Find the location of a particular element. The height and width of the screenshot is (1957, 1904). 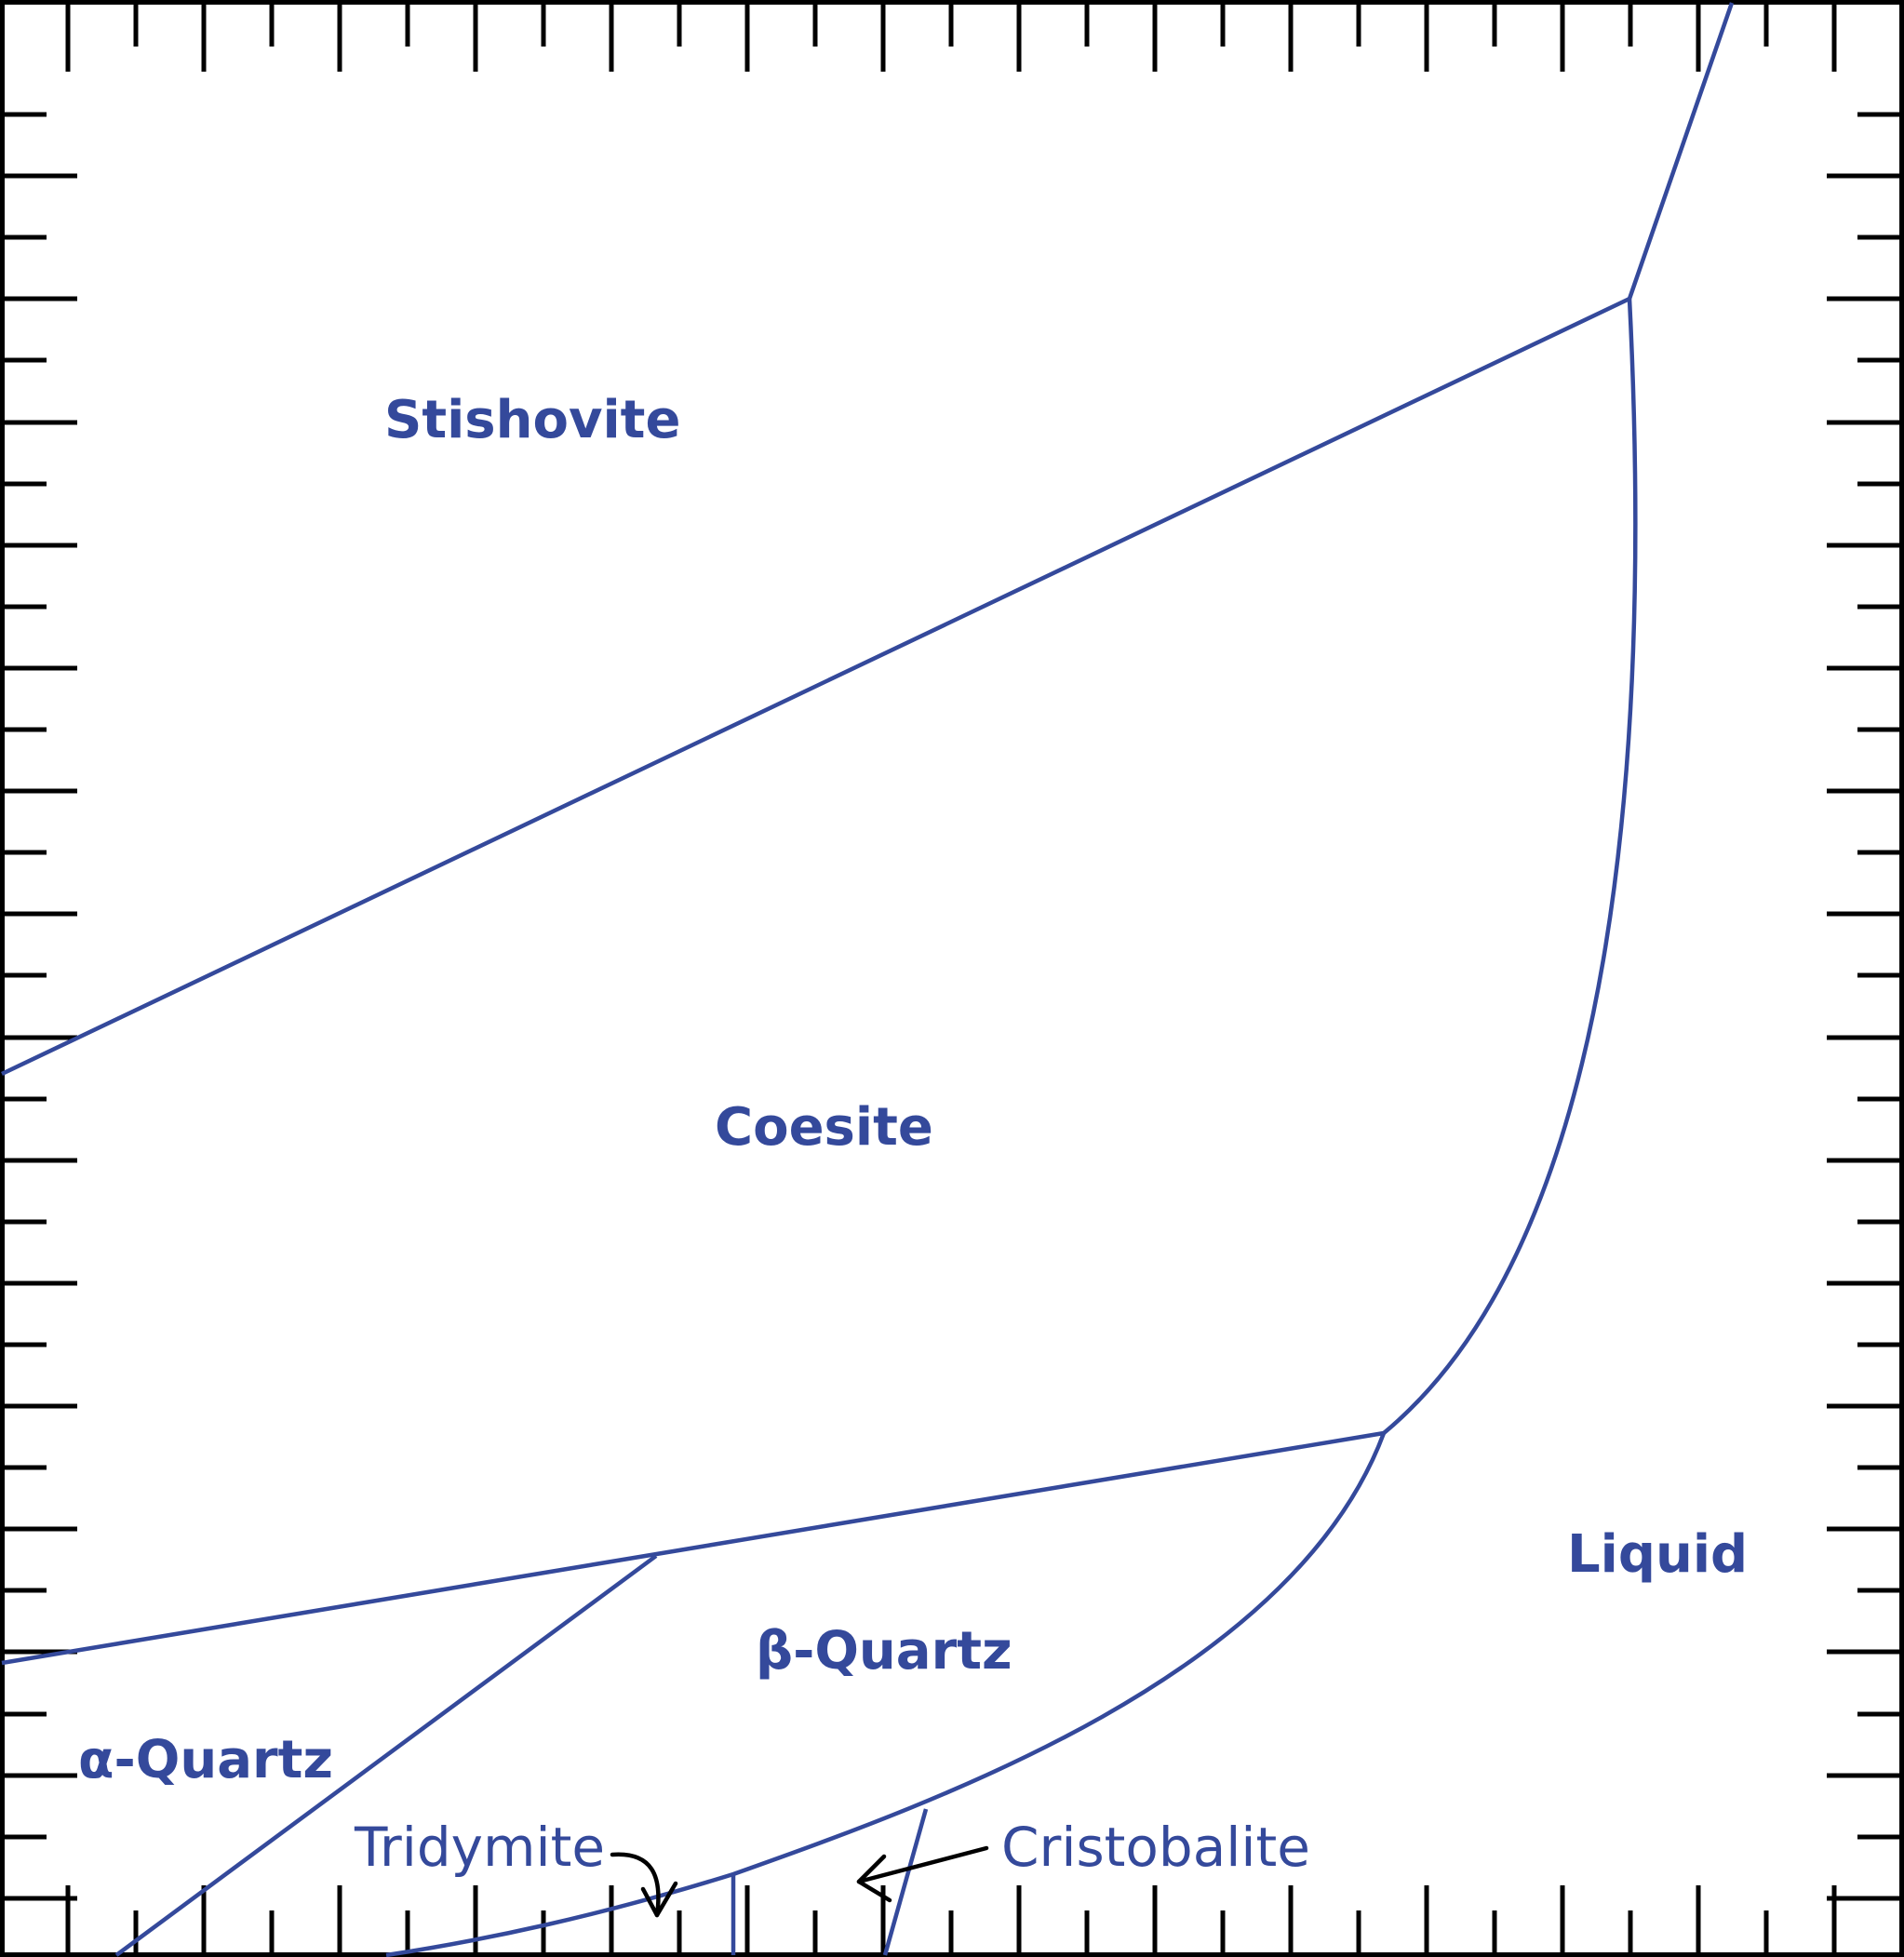

cristobalite-boundary is located at coordinates (905, 1882).